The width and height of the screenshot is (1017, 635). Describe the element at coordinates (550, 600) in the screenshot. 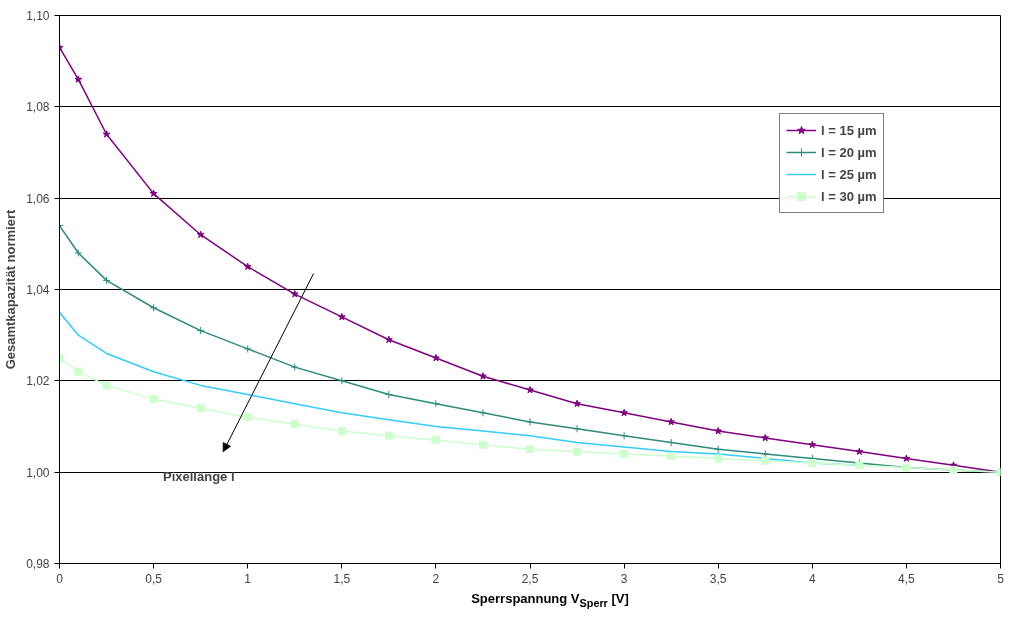

I see `x-axis-title: Sperrspannung V$_{Sperr}$ [V]` at that location.